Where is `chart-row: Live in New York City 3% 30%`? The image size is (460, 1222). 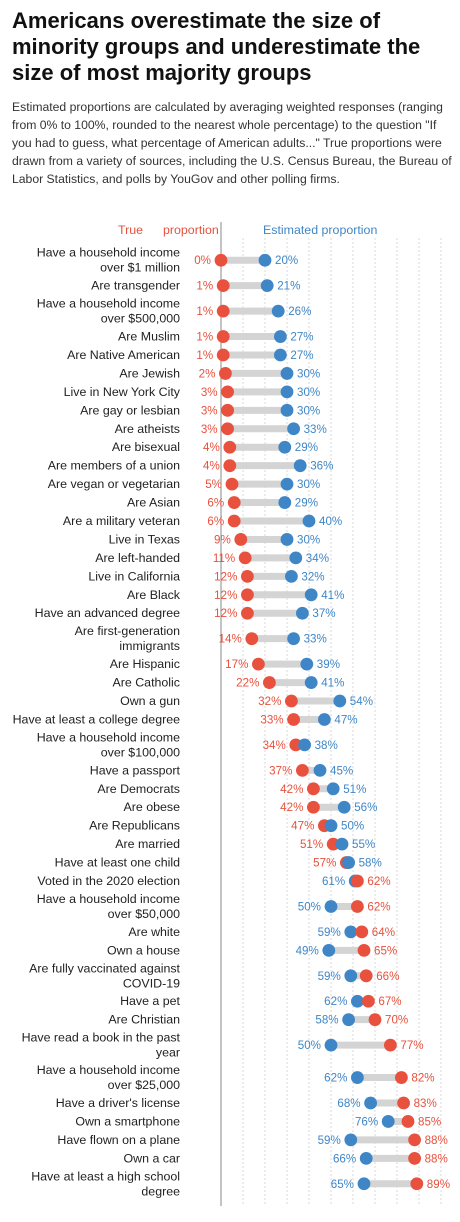
chart-row: Live in New York City 3% 30% is located at coordinates (192, 392).